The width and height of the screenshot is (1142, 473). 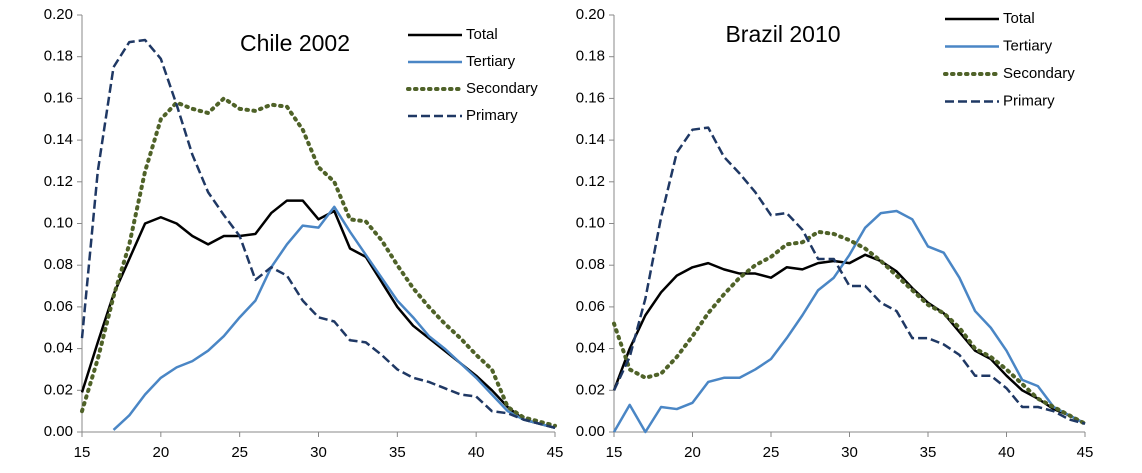 I want to click on chart-title: Chile 2002, so click(x=295, y=43).